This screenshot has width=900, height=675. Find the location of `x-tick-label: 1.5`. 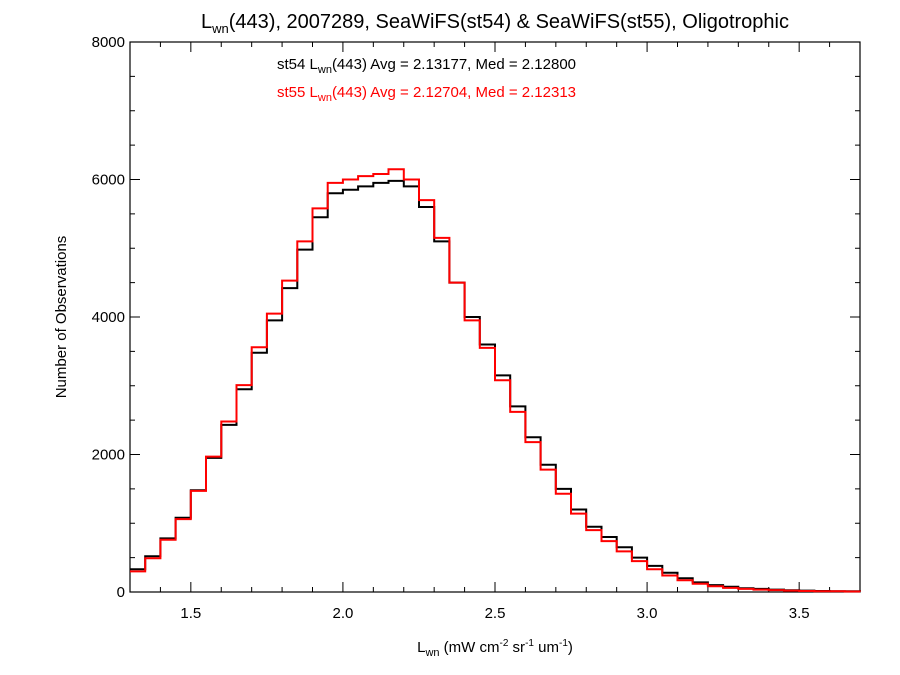

x-tick-label: 1.5 is located at coordinates (190, 613).